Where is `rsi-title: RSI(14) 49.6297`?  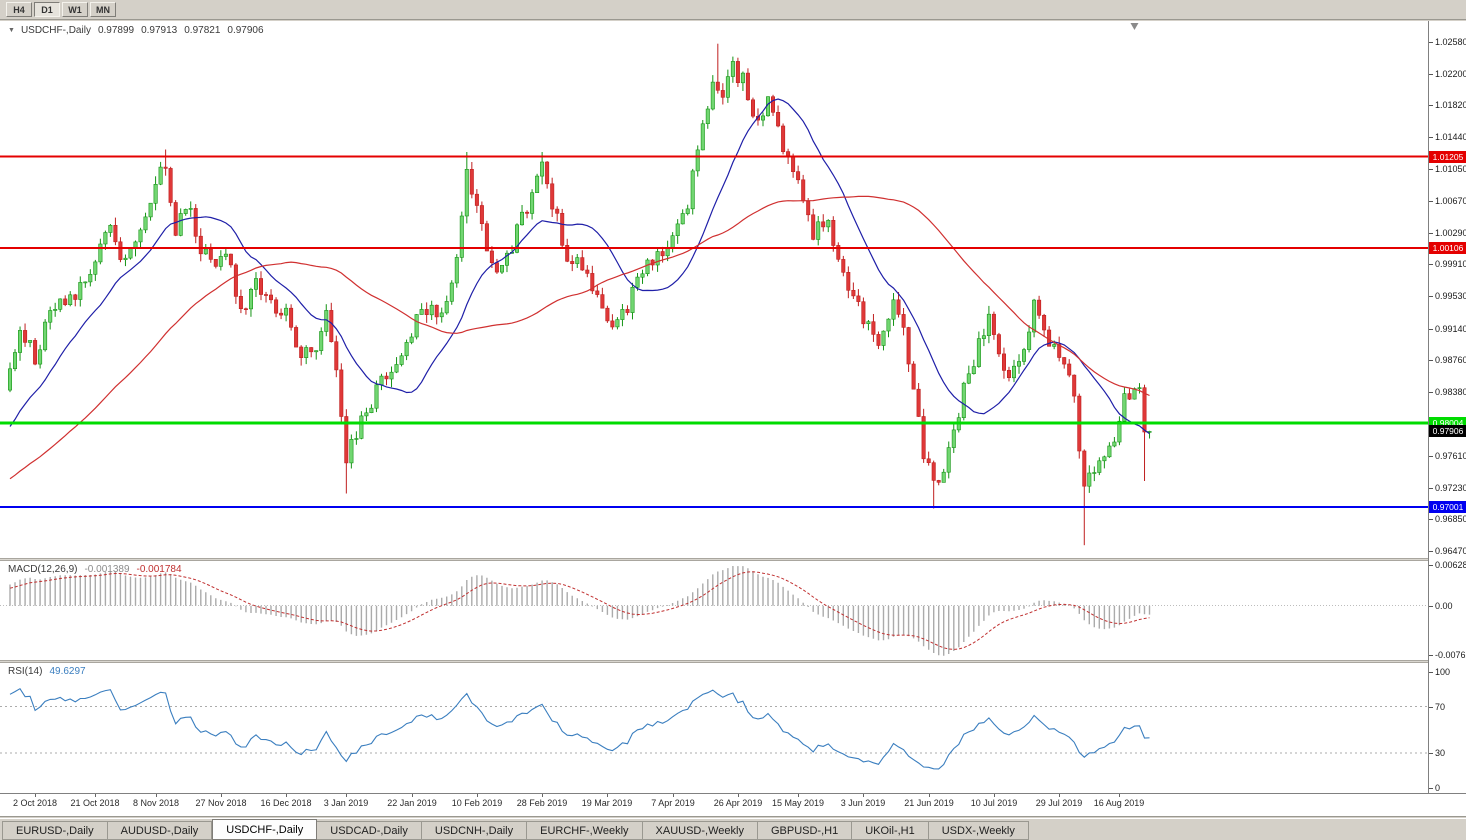
rsi-title: RSI(14) 49.6297 is located at coordinates (47, 671).